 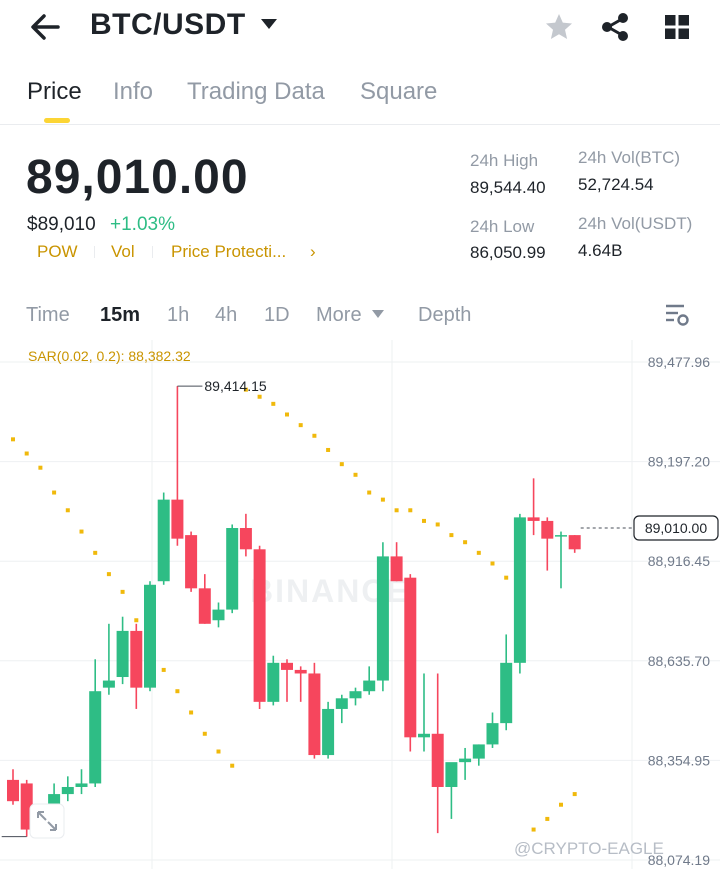 I want to click on interval-time: Time, so click(x=48, y=315).